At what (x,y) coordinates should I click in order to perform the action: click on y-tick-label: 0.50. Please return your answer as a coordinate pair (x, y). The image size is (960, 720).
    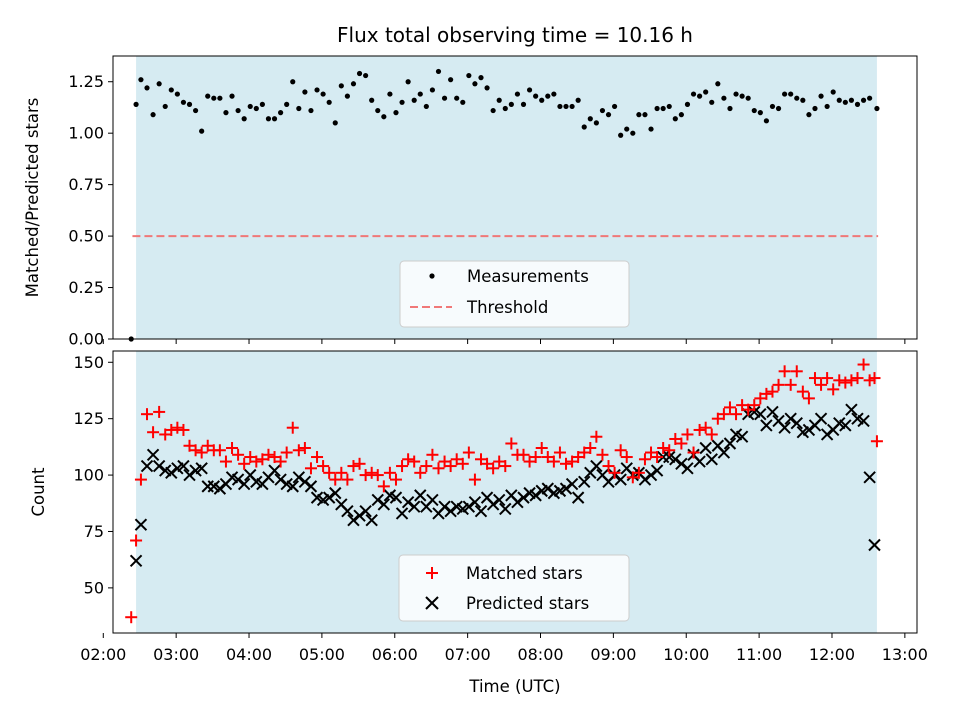
    Looking at the image, I should click on (86, 236).